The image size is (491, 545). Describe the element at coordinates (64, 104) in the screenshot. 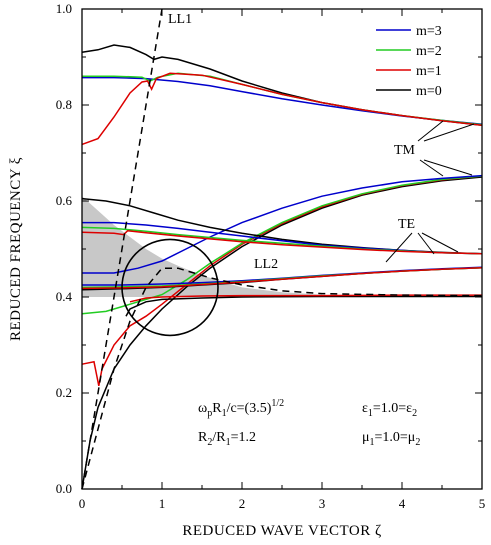

I see `ytick-label: 0.8` at that location.